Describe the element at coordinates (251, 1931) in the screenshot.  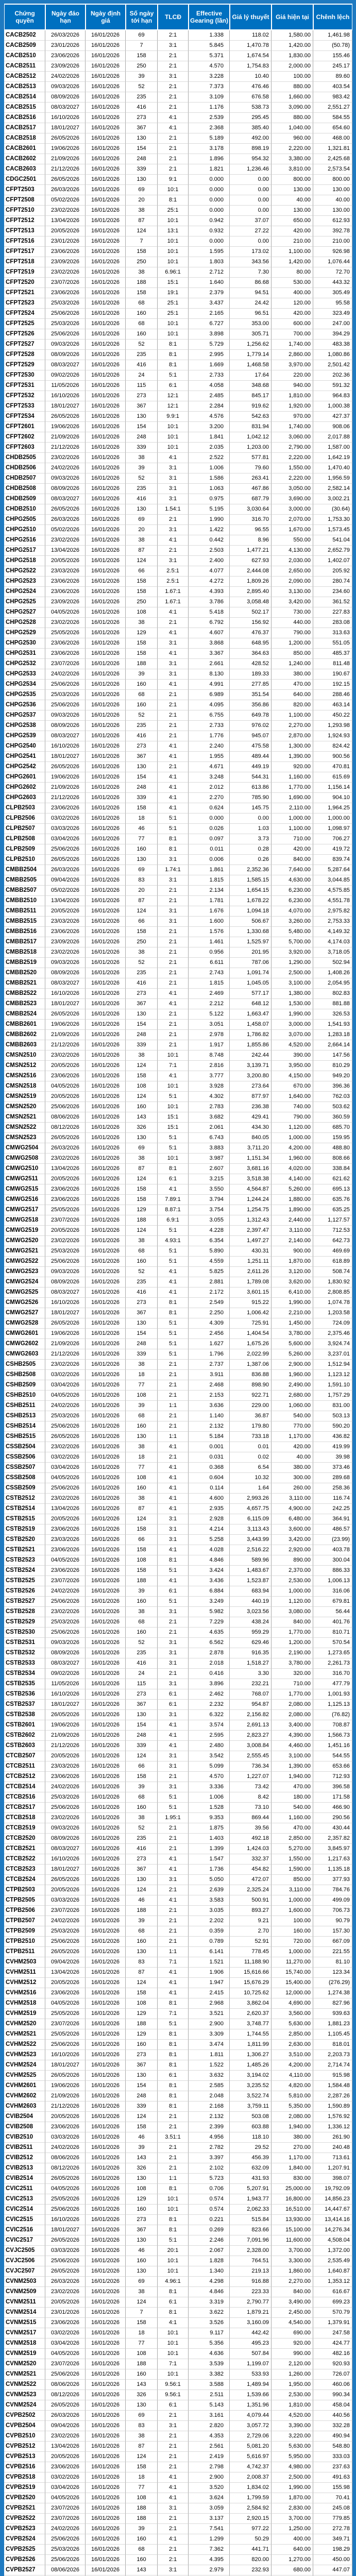
I see `cell-theoretical: 2.70` at that location.